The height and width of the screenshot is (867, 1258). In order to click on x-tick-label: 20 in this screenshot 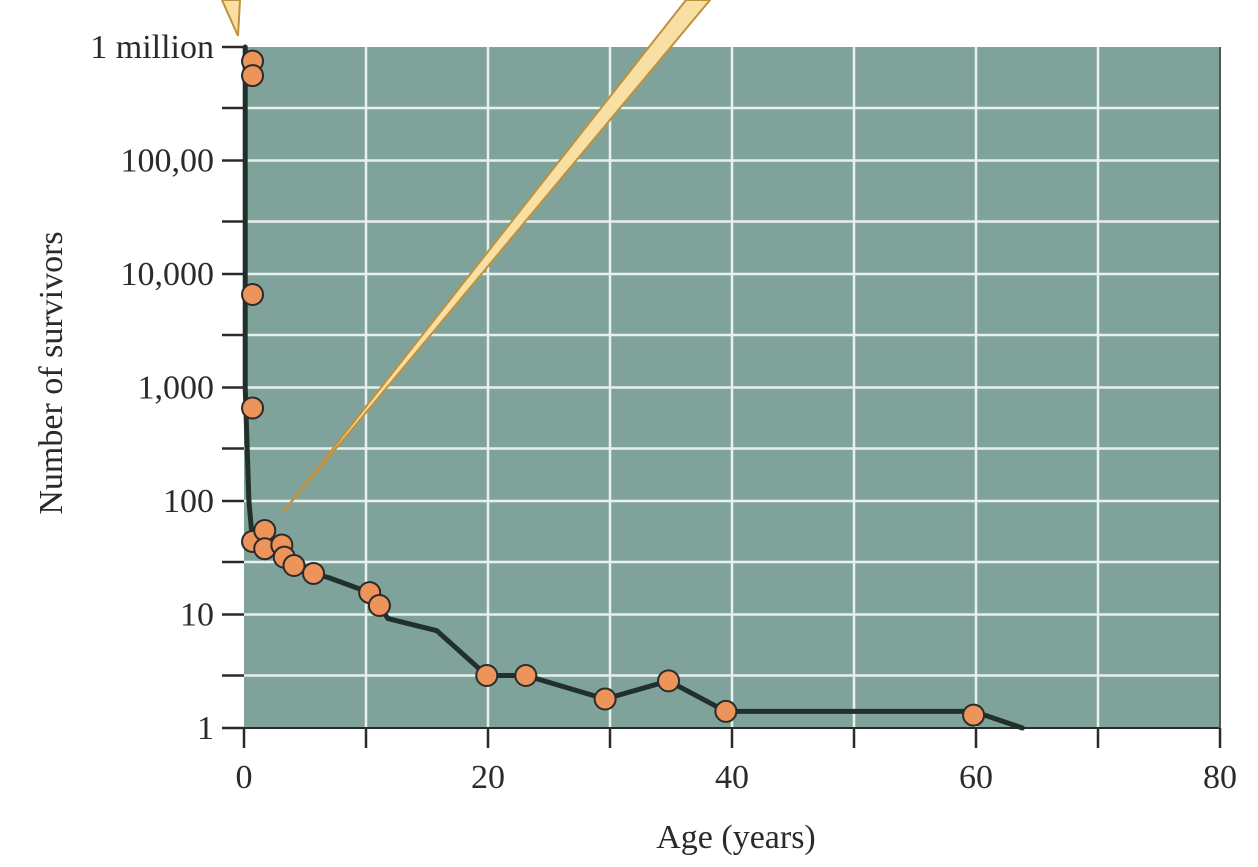, I will do `click(488, 777)`.